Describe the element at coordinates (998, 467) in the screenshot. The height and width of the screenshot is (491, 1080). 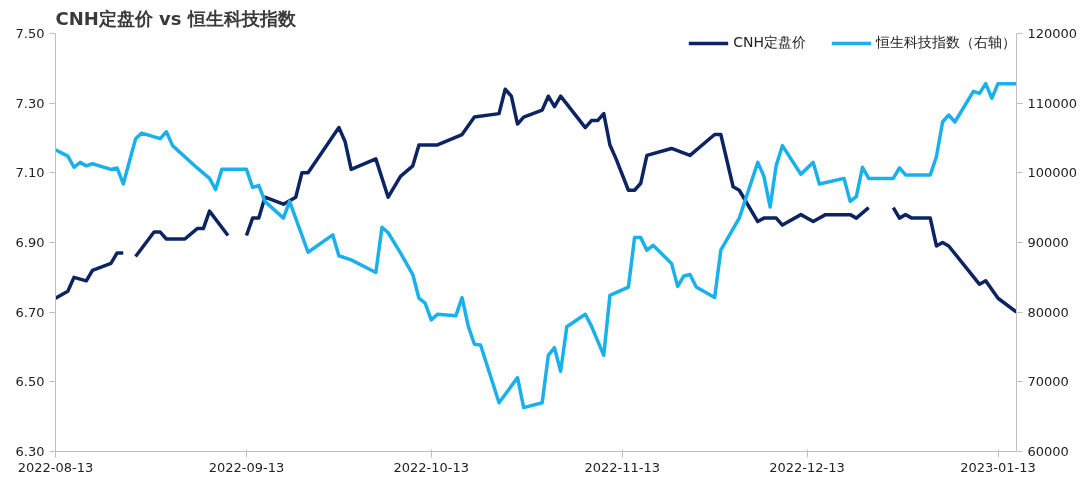
I see `x-tick-label: 2023-01-13` at that location.